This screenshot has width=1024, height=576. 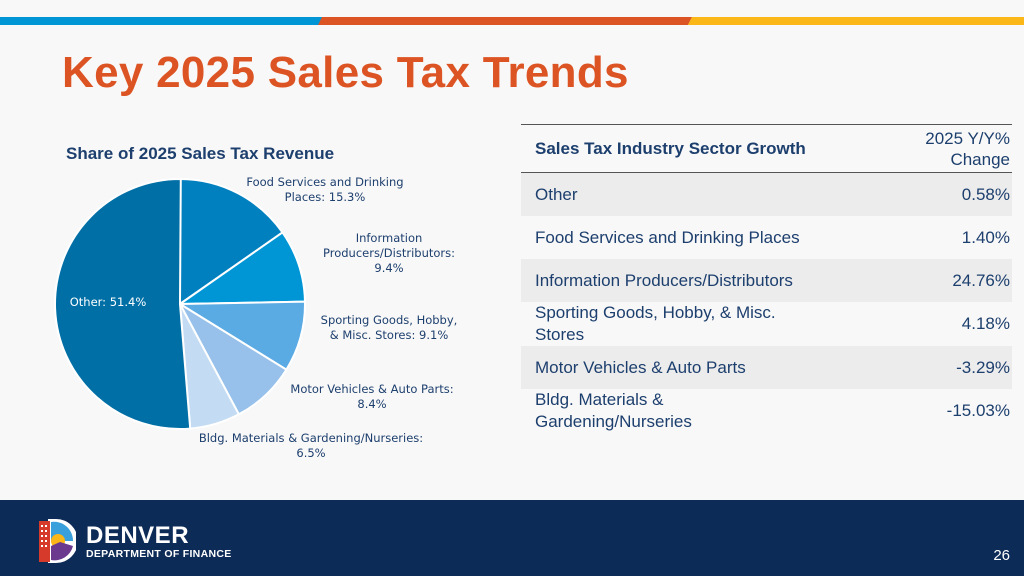 What do you see at coordinates (856, 21) in the screenshot?
I see `accent-bar-yellow` at bounding box center [856, 21].